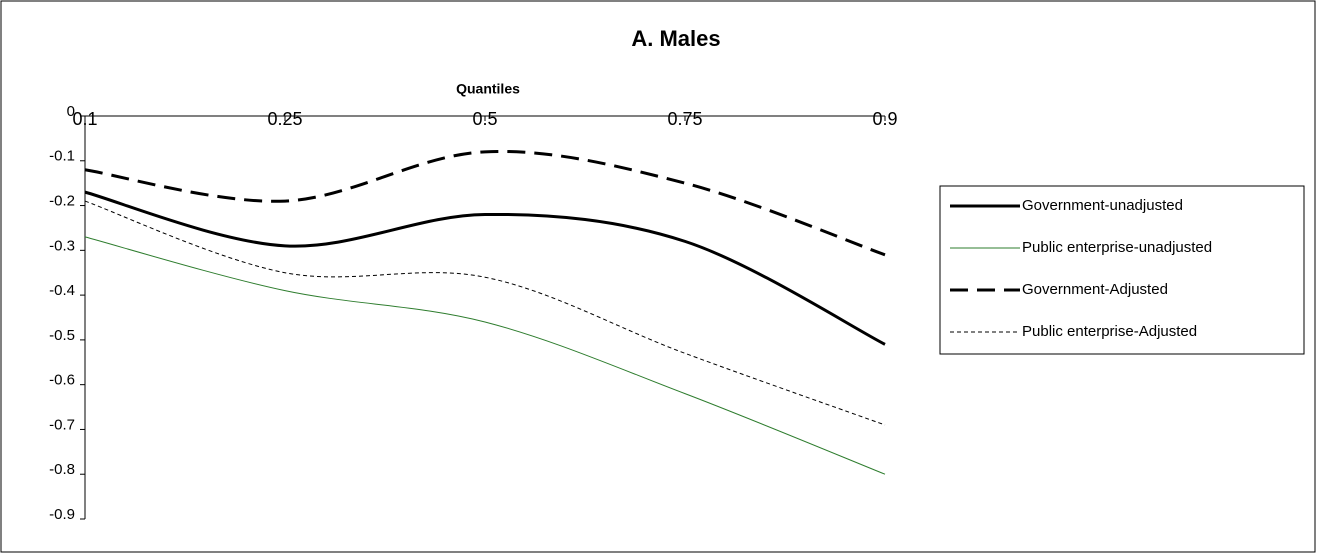  I want to click on legend-box, so click(1122, 270).